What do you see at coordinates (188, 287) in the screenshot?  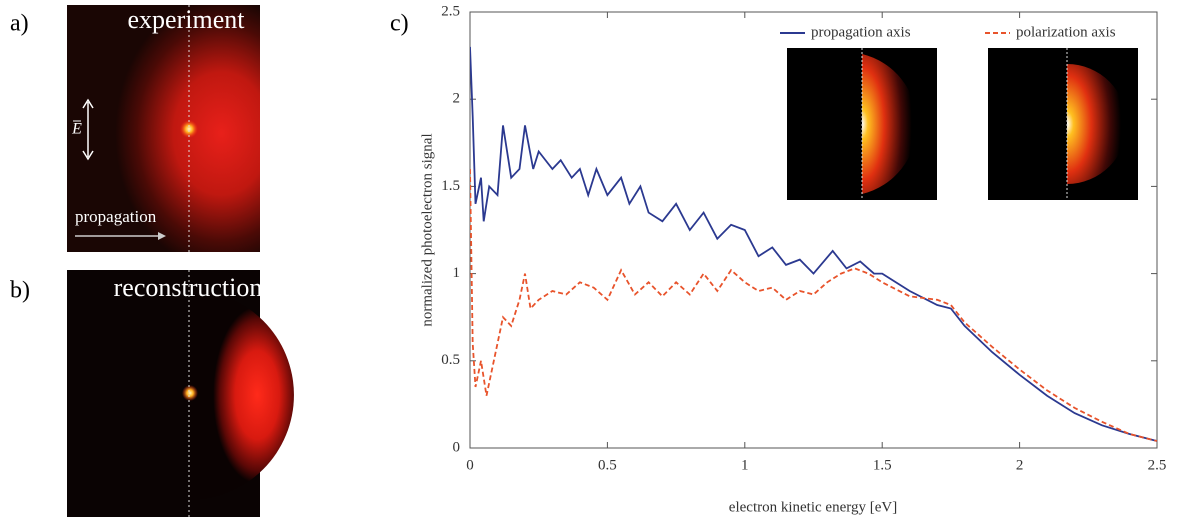 I see `image-title: reconstruction` at bounding box center [188, 287].